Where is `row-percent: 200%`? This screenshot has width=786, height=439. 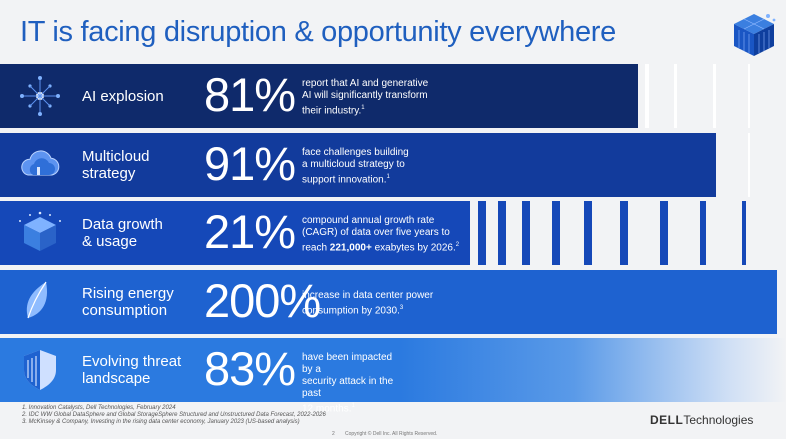 row-percent: 200% is located at coordinates (262, 300).